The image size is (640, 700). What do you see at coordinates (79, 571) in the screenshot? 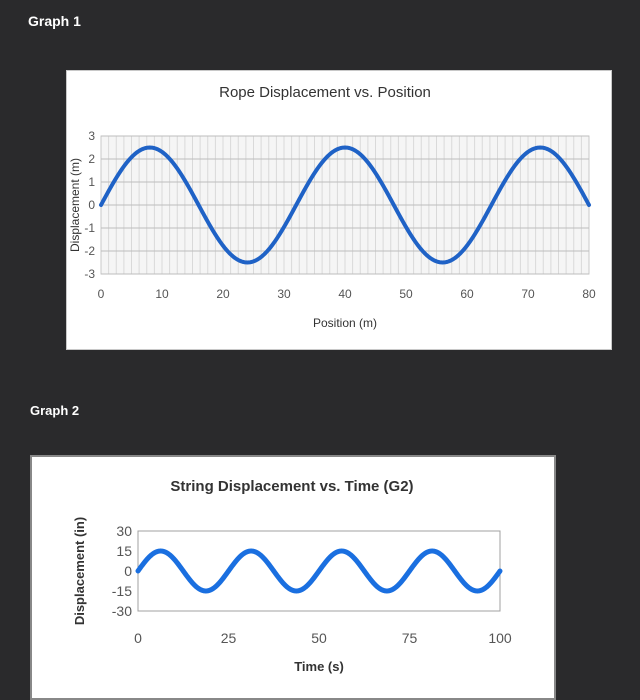
I see `y-axis-label: Displacement (in)` at bounding box center [79, 571].